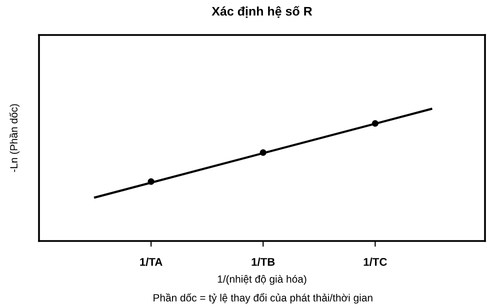  Describe the element at coordinates (151, 262) in the screenshot. I see `x-tick-label: 1/TA` at that location.